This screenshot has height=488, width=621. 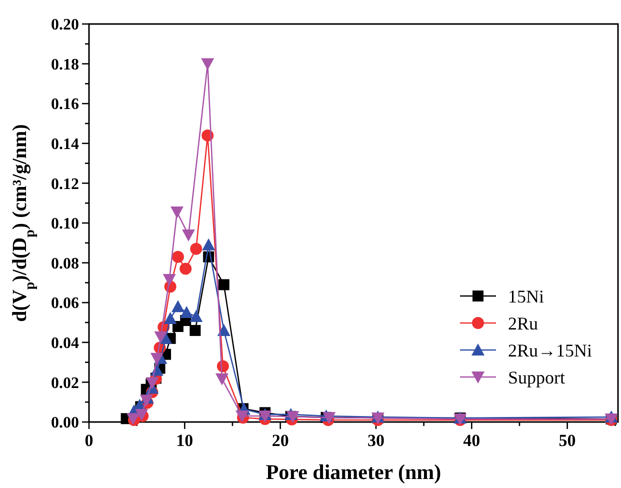 I want to click on y-tick-label: 0.14, so click(x=65, y=144).